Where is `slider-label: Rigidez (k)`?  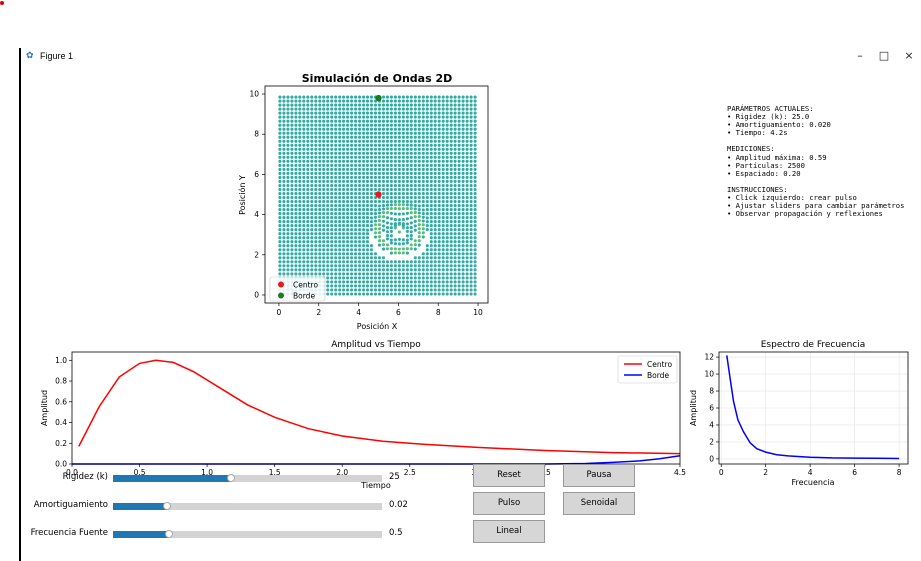 slider-label: Rigidez (k) is located at coordinates (85, 477).